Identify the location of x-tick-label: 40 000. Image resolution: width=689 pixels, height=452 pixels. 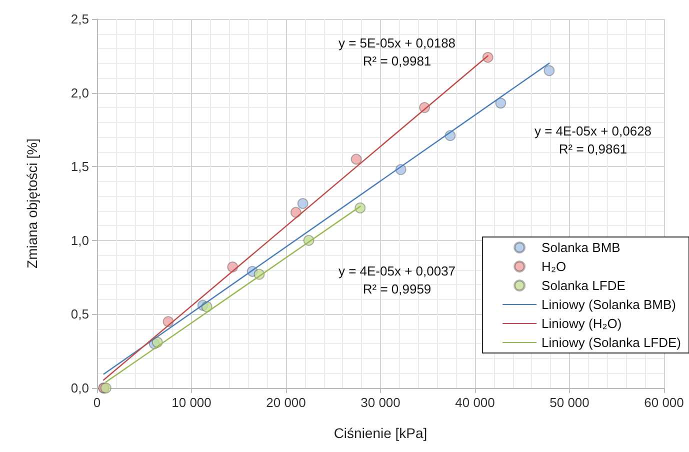
(475, 402).